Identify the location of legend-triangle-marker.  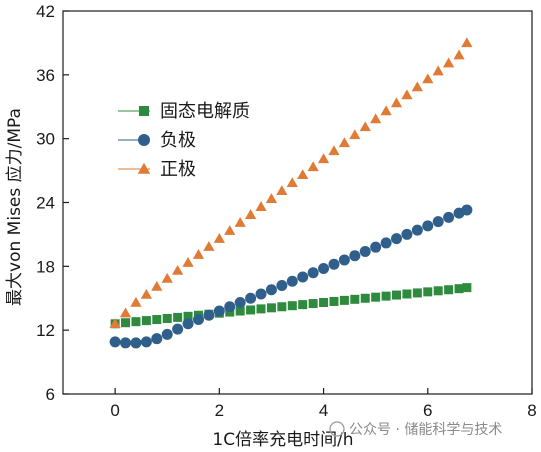
(144, 168).